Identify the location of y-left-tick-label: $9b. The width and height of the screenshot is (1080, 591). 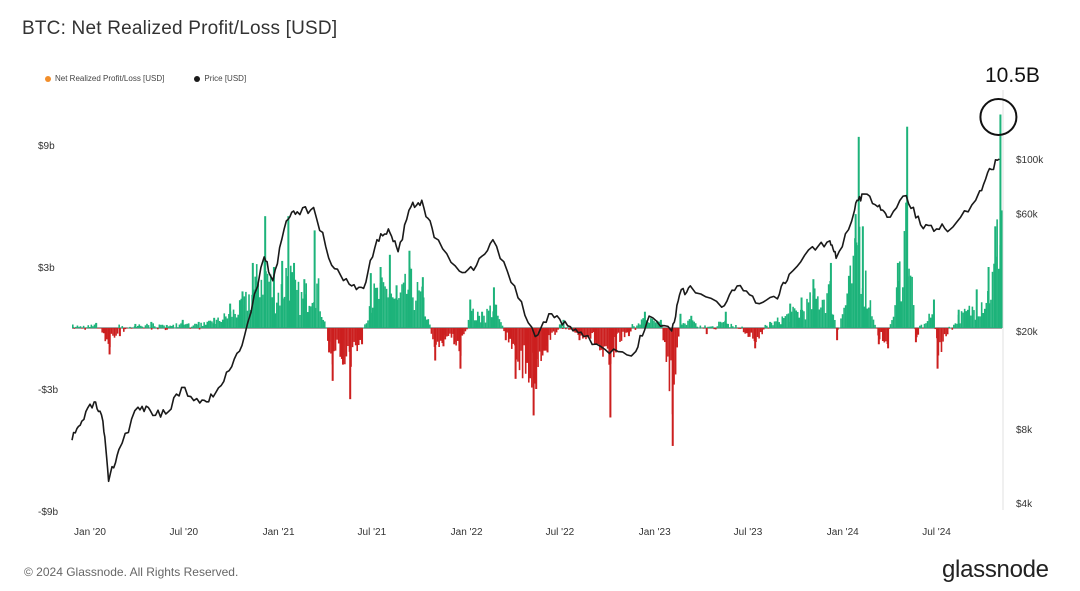
(46, 146).